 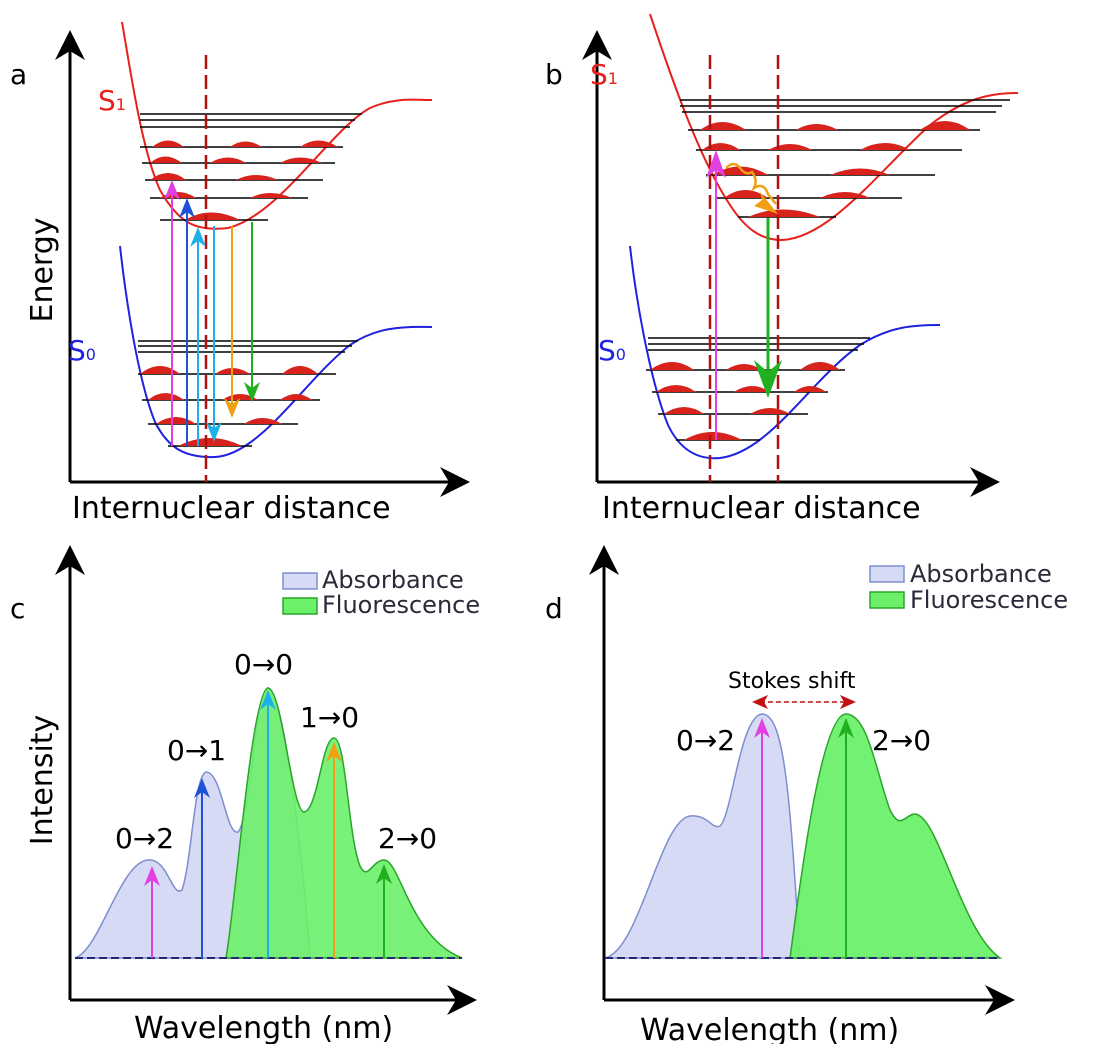 I want to click on fluorescence-spectrum, so click(x=344, y=823).